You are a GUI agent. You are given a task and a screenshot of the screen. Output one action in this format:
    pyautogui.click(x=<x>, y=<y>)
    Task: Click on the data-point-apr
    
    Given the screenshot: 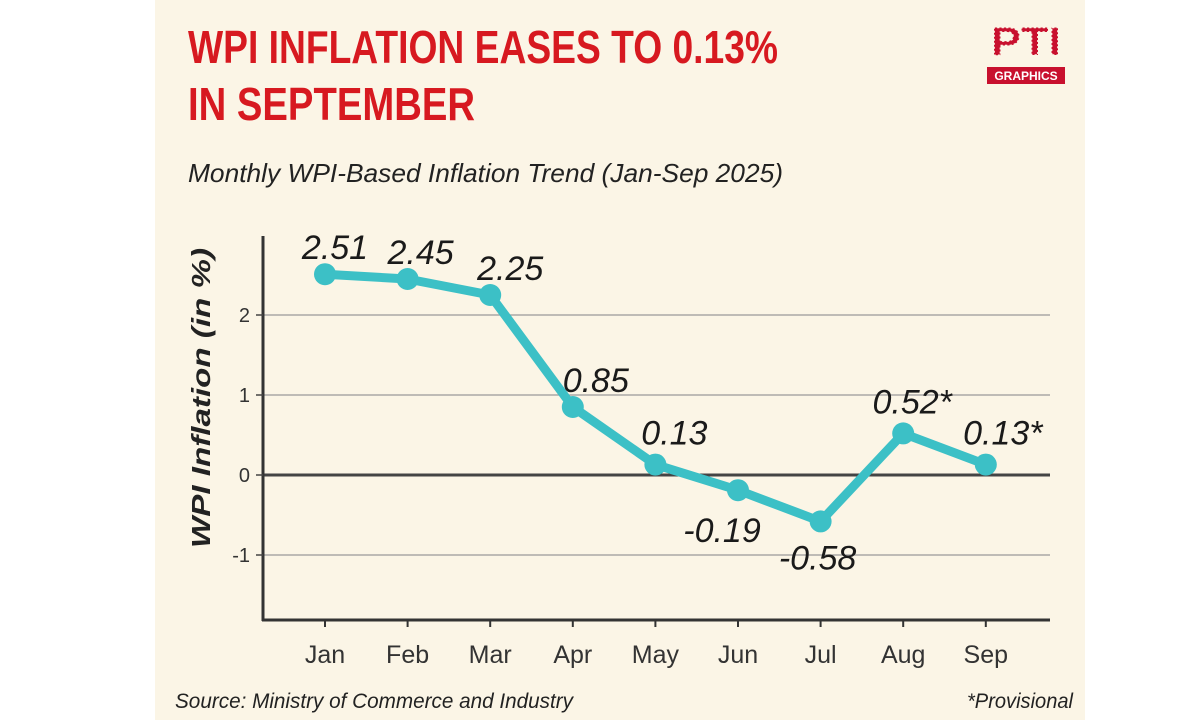 What is the action you would take?
    pyautogui.click(x=572, y=407)
    